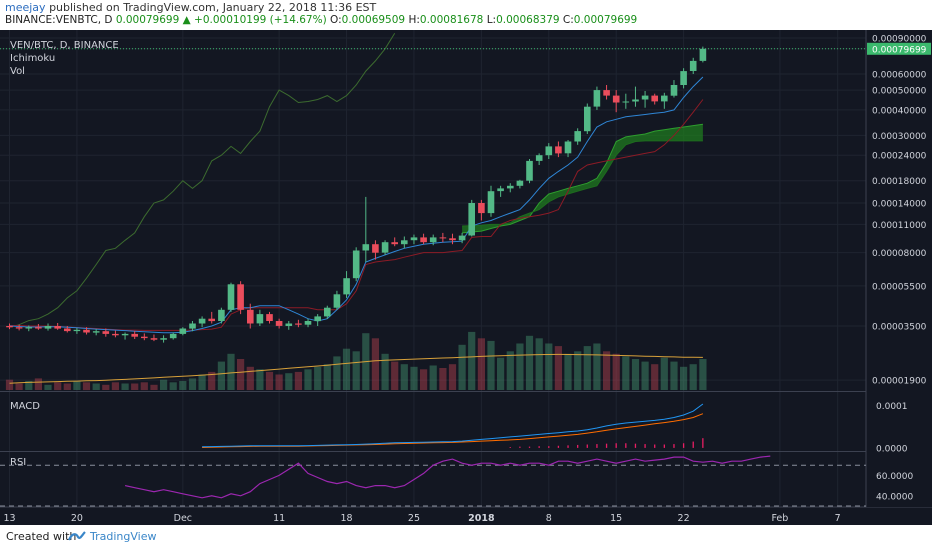 This screenshot has width=932, height=550. What do you see at coordinates (549, 518) in the screenshot?
I see `time-tick-label: 8` at bounding box center [549, 518].